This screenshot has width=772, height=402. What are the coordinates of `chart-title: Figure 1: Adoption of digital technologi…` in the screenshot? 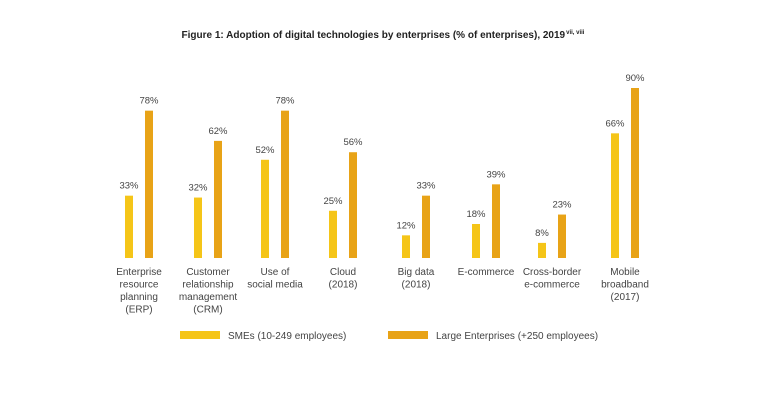 It's located at (383, 35).